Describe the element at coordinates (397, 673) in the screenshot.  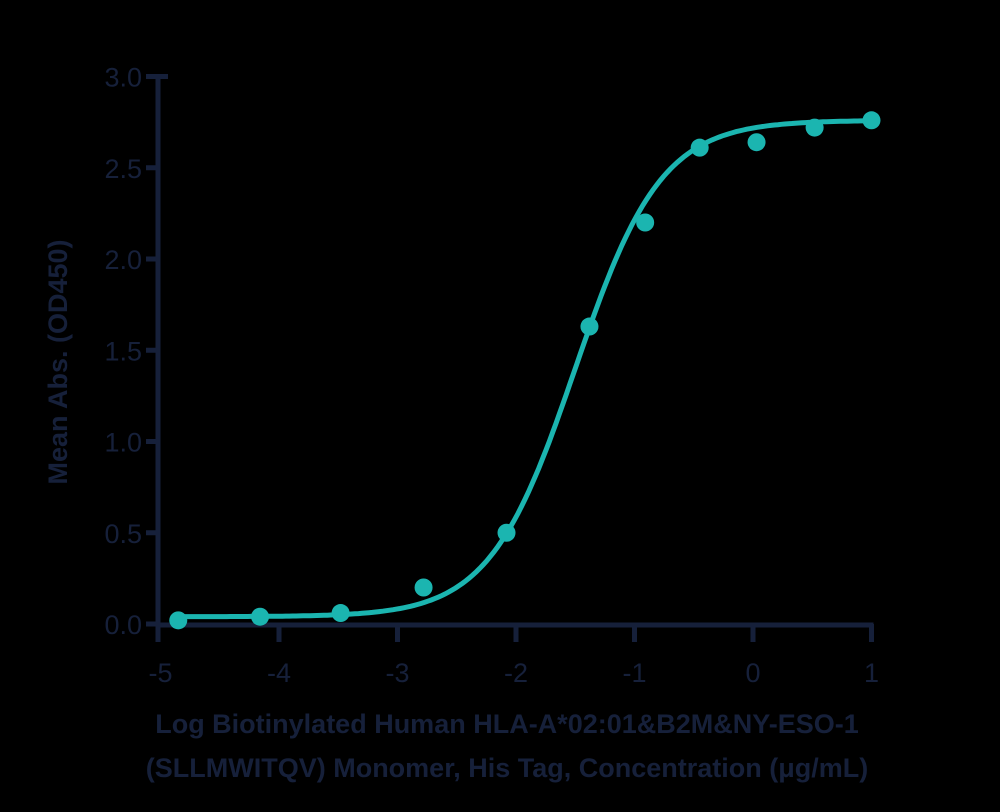
I see `x-tick-label: -3` at that location.